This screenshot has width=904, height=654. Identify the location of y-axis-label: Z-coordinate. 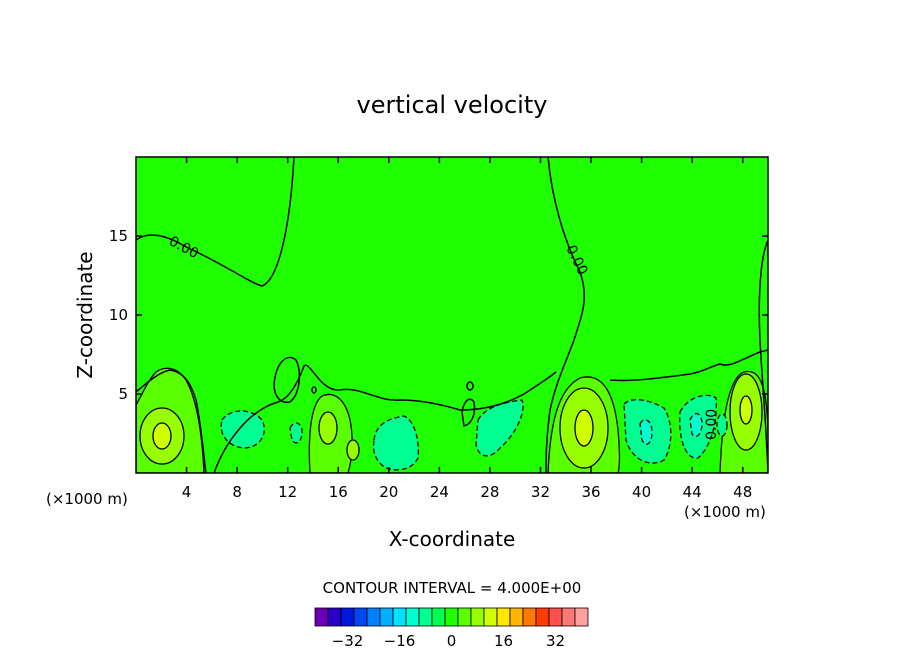
(85, 314).